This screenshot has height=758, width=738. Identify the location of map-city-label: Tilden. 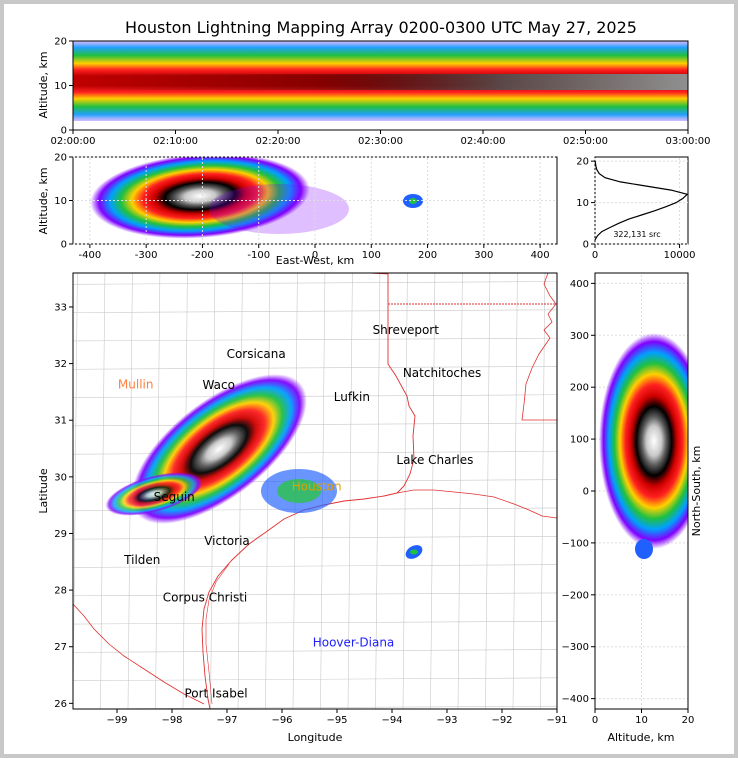
(141, 560).